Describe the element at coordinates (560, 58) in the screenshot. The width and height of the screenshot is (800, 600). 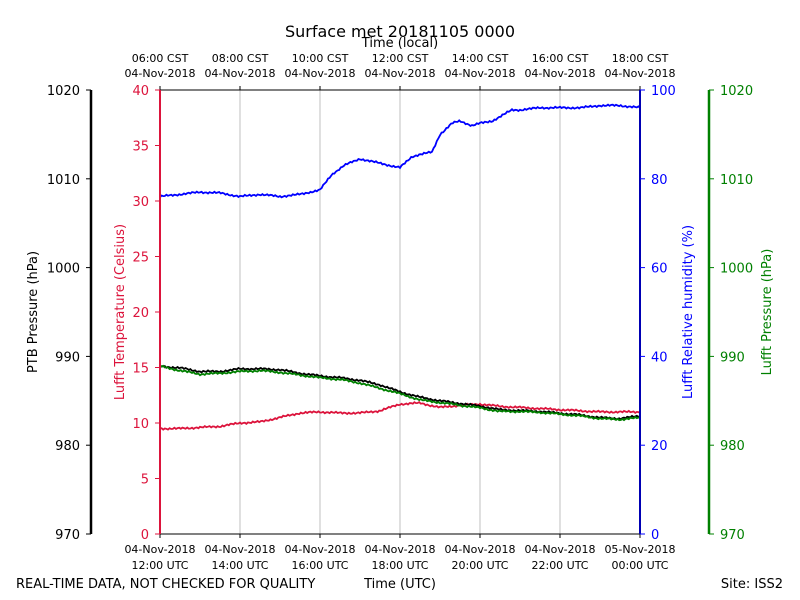
I see `top-tick-label-time: 16:00 CST` at that location.